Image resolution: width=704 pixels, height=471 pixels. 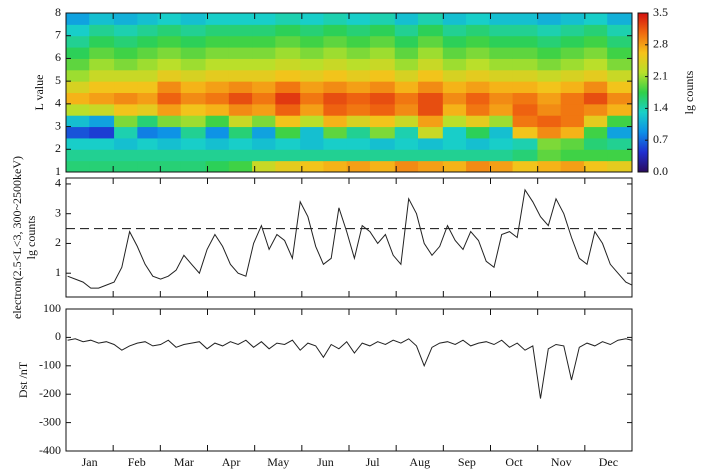 What do you see at coordinates (58, 125) in the screenshot?
I see `y-tick-label: 3` at bounding box center [58, 125].